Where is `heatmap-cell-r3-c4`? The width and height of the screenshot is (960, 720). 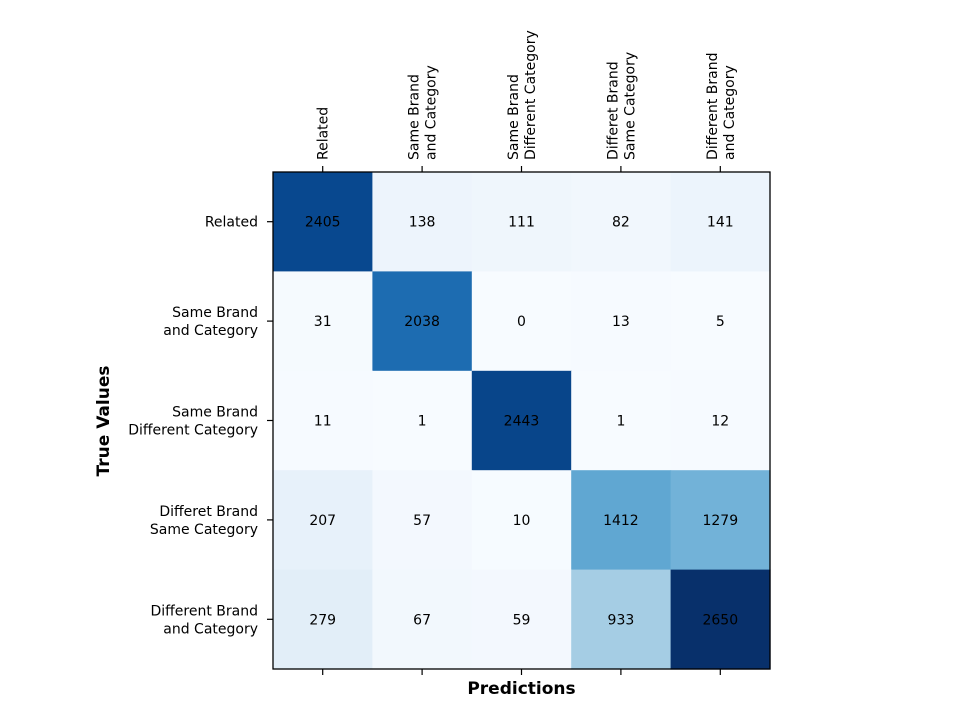
heatmap-cell-r3-c4 is located at coordinates (720, 520).